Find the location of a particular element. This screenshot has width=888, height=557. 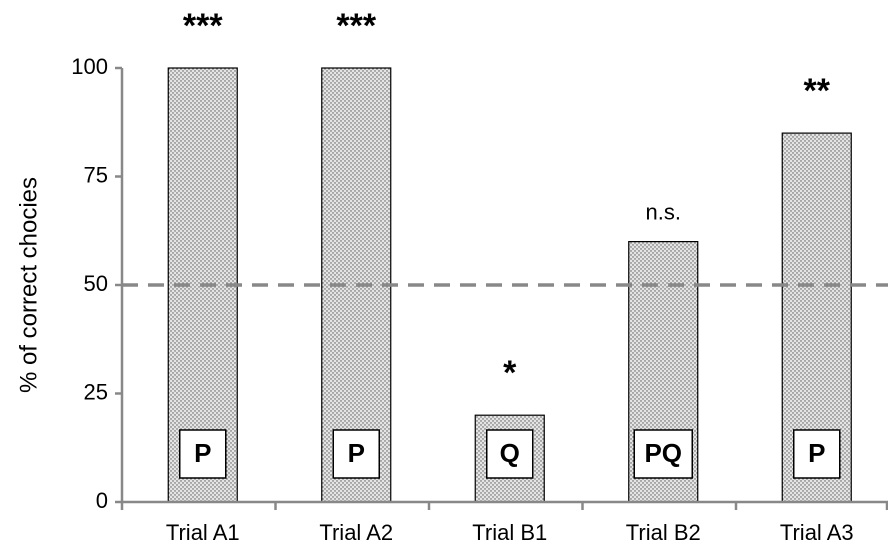

bar-label: Q is located at coordinates (510, 453).